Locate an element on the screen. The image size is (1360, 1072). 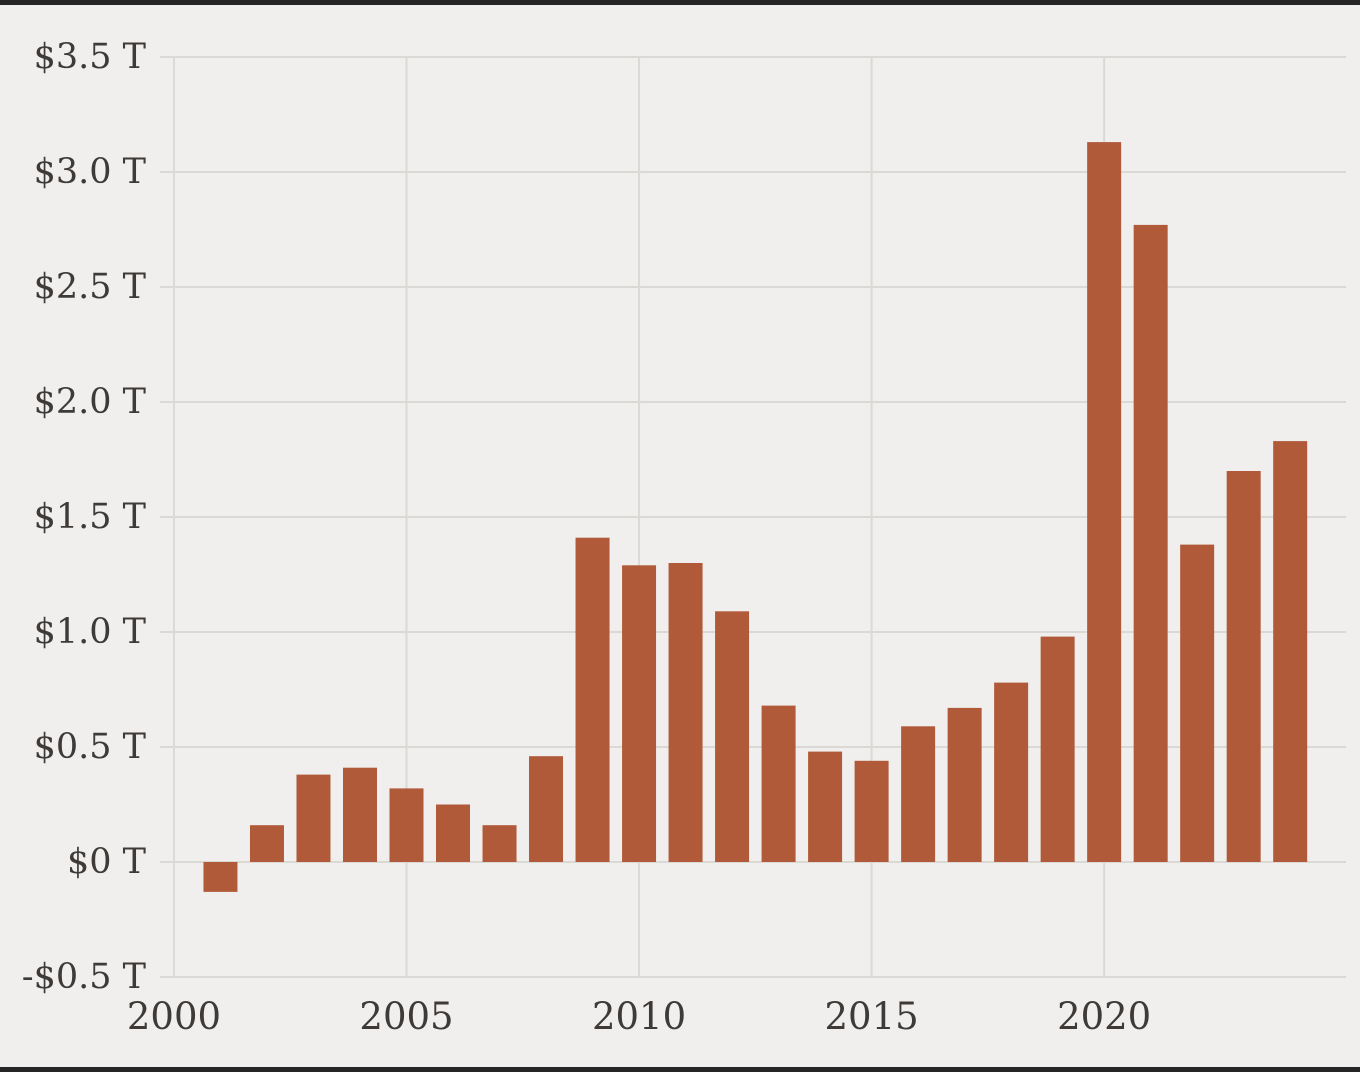
x-tick-label: 2010 is located at coordinates (639, 1016).